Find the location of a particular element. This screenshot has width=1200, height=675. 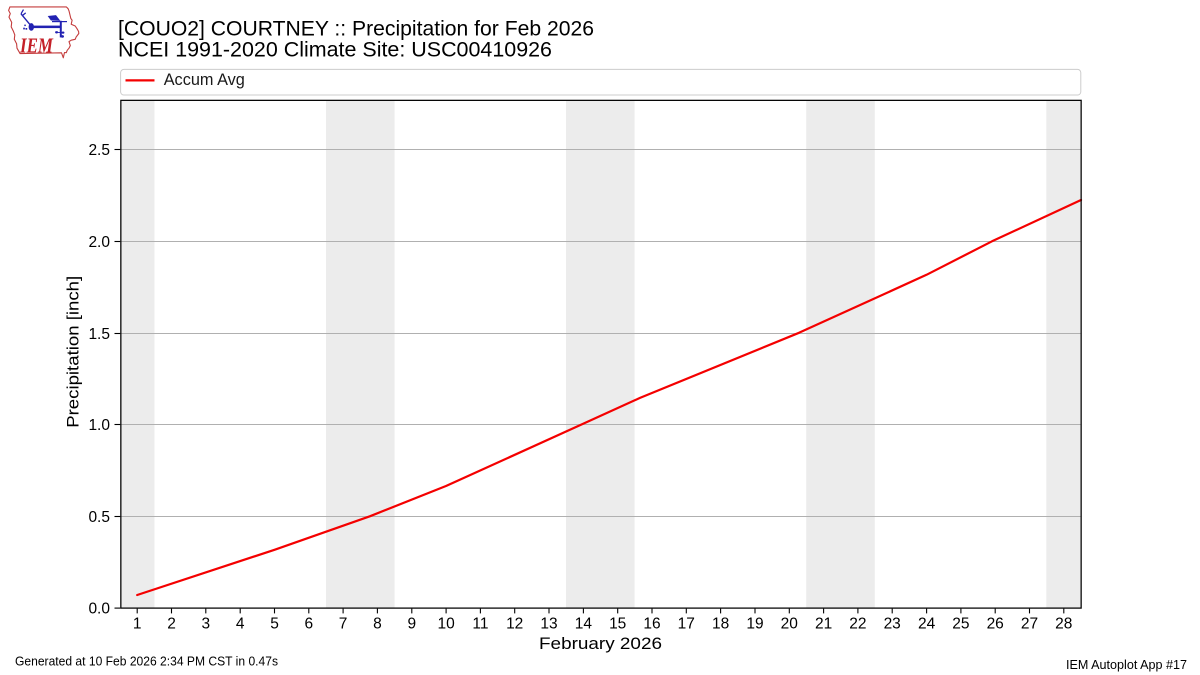

svg-text: 24 is located at coordinates (927, 624).